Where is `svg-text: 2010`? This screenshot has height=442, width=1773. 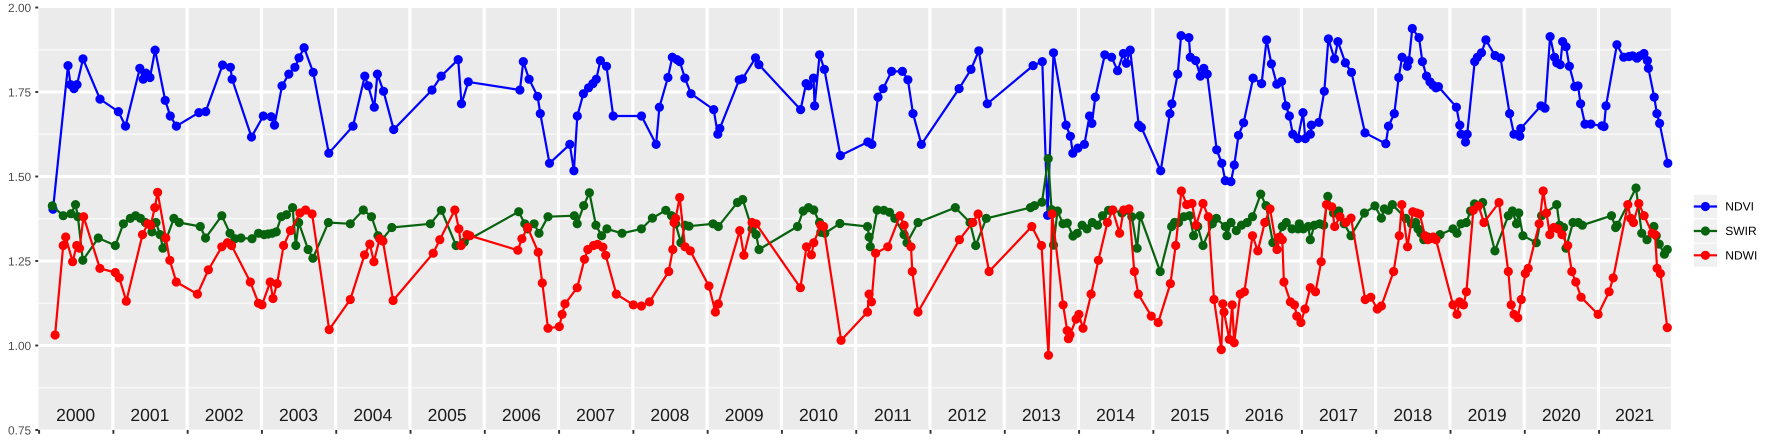
svg-text: 2010 is located at coordinates (818, 415).